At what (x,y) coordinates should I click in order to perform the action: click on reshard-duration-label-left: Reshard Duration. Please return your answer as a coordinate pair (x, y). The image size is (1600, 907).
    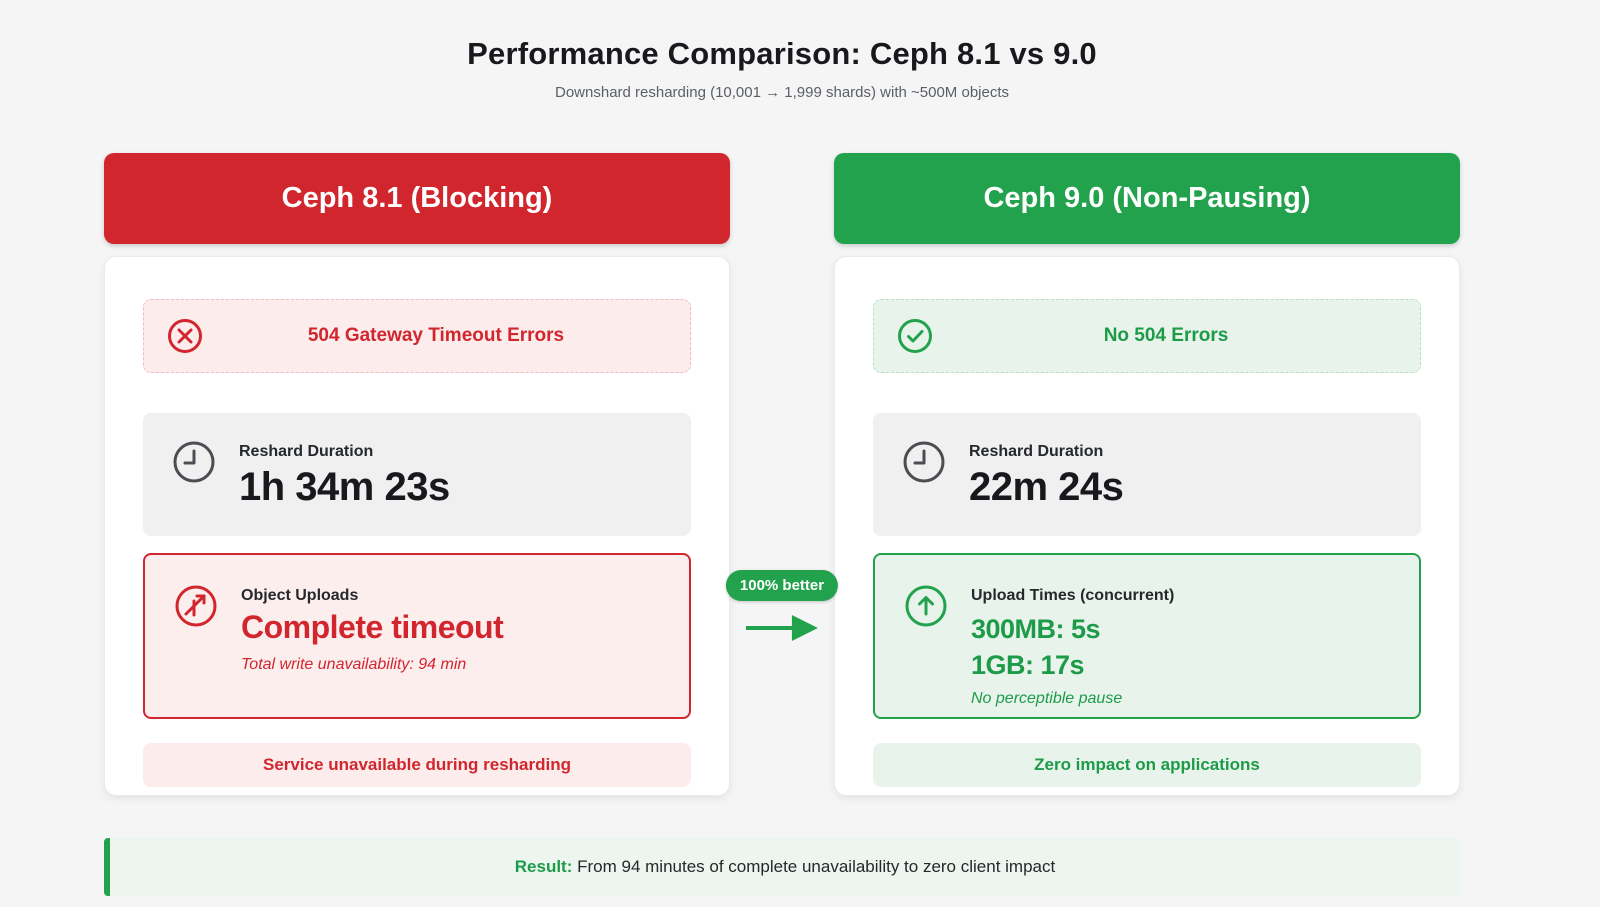
    Looking at the image, I should click on (306, 451).